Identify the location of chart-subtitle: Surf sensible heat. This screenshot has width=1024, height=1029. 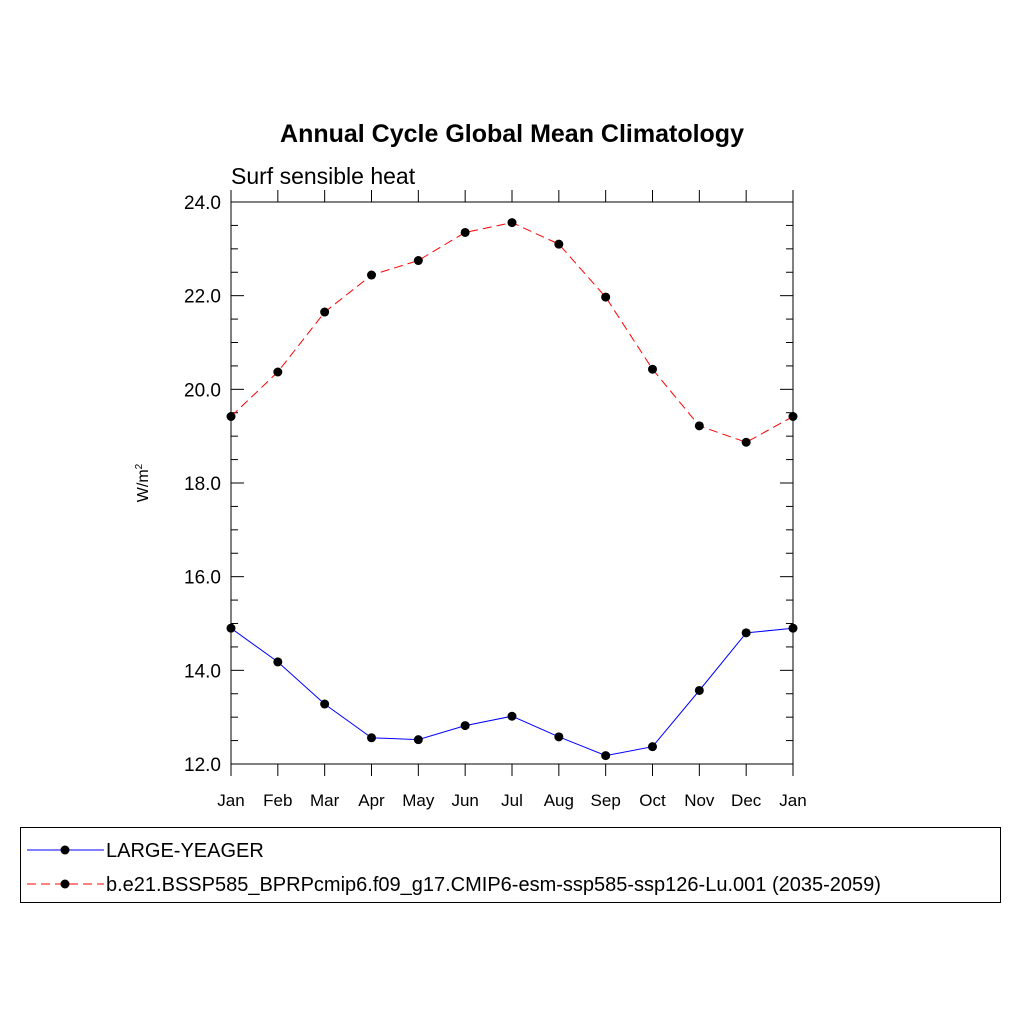
(323, 176).